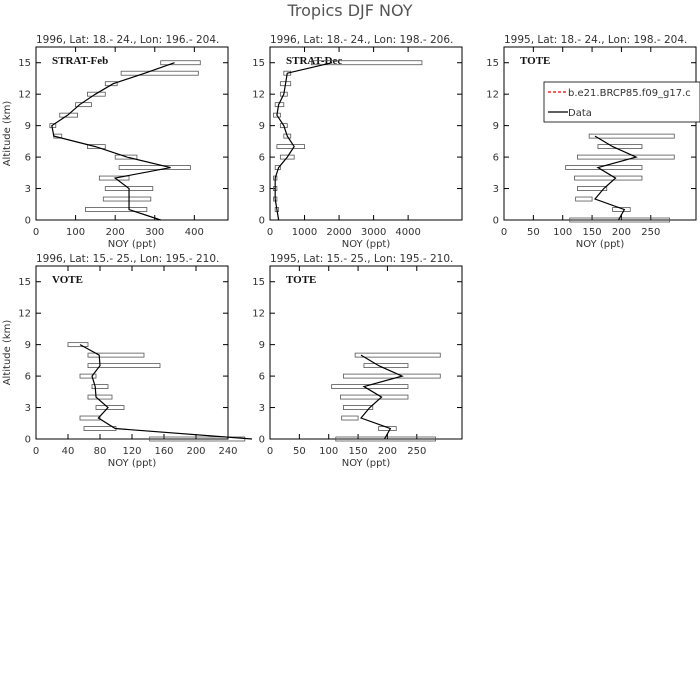 The width and height of the screenshot is (700, 700). I want to click on legend-label: Data, so click(580, 113).